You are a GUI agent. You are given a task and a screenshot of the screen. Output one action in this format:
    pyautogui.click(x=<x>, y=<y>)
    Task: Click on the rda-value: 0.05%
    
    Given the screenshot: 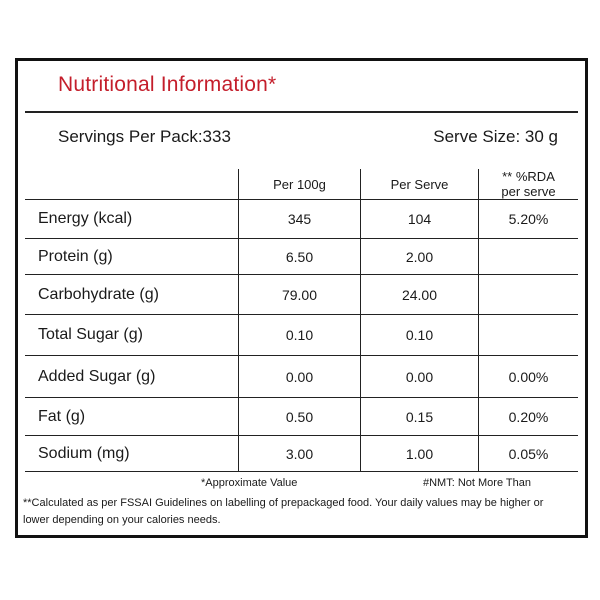 What is the action you would take?
    pyautogui.click(x=528, y=453)
    